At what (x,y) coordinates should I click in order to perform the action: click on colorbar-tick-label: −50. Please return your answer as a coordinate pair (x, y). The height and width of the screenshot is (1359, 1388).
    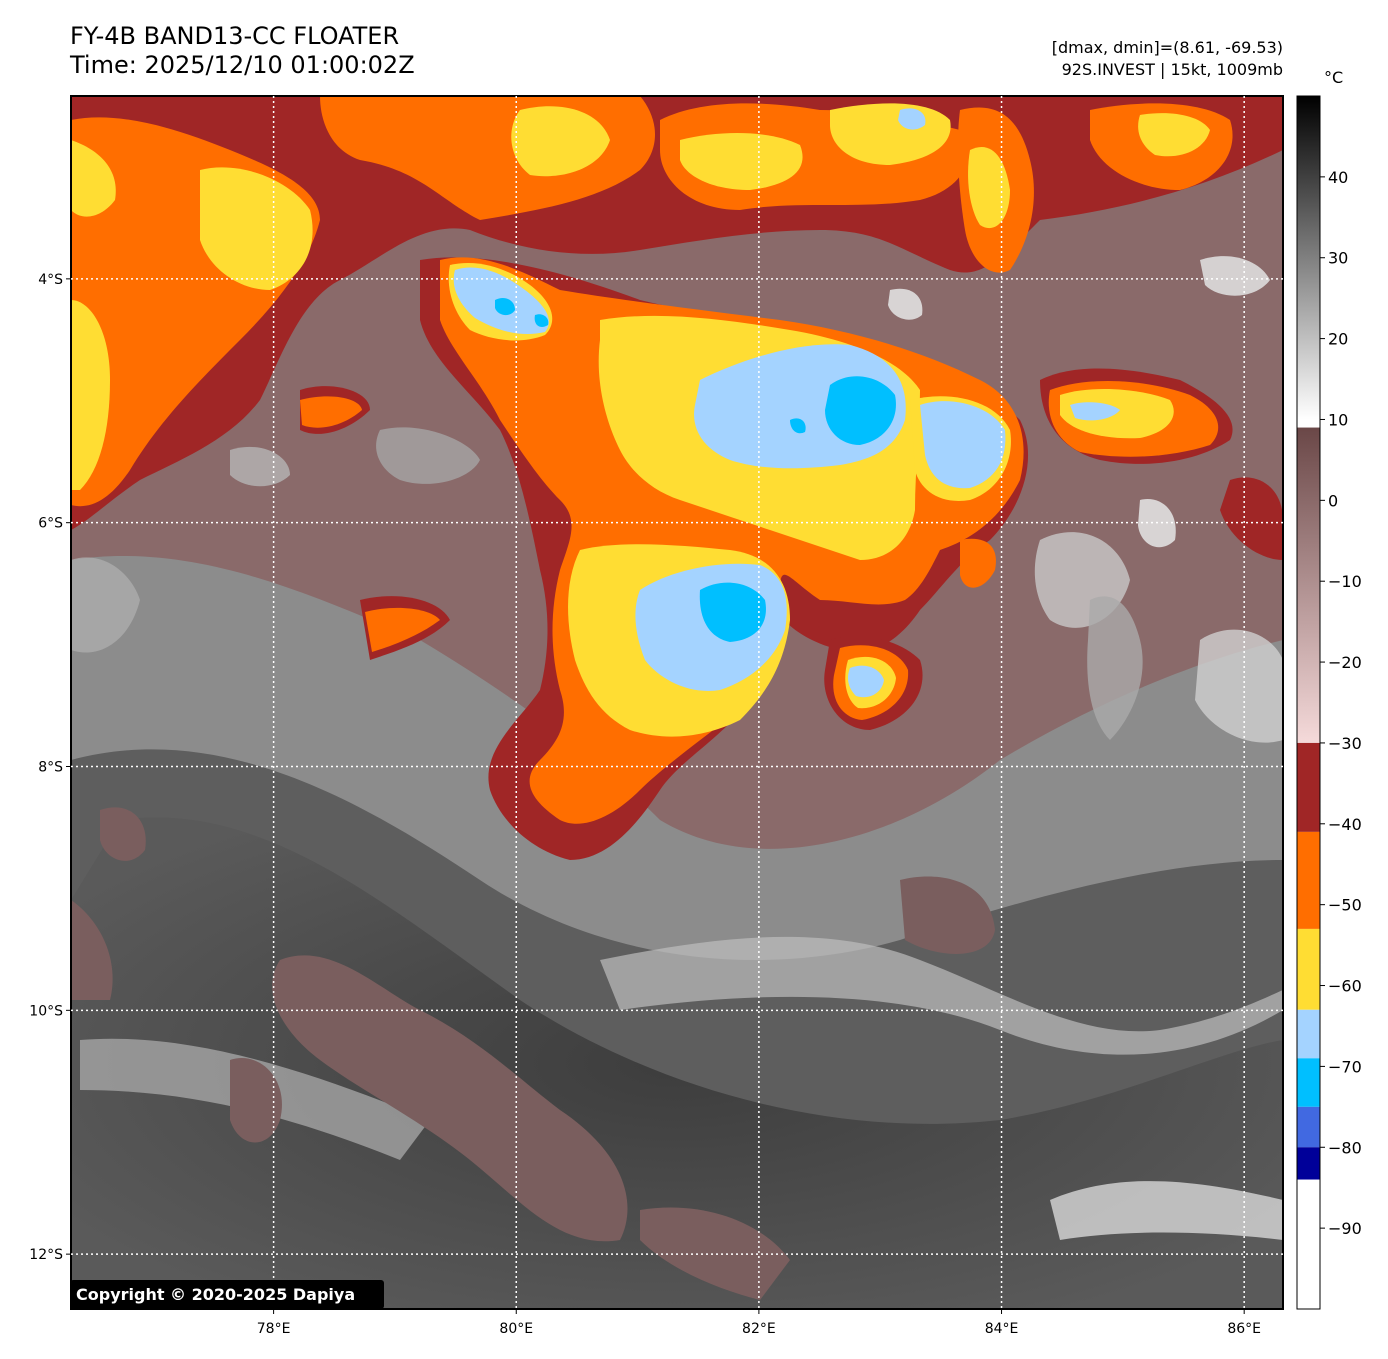
    Looking at the image, I should click on (1345, 905).